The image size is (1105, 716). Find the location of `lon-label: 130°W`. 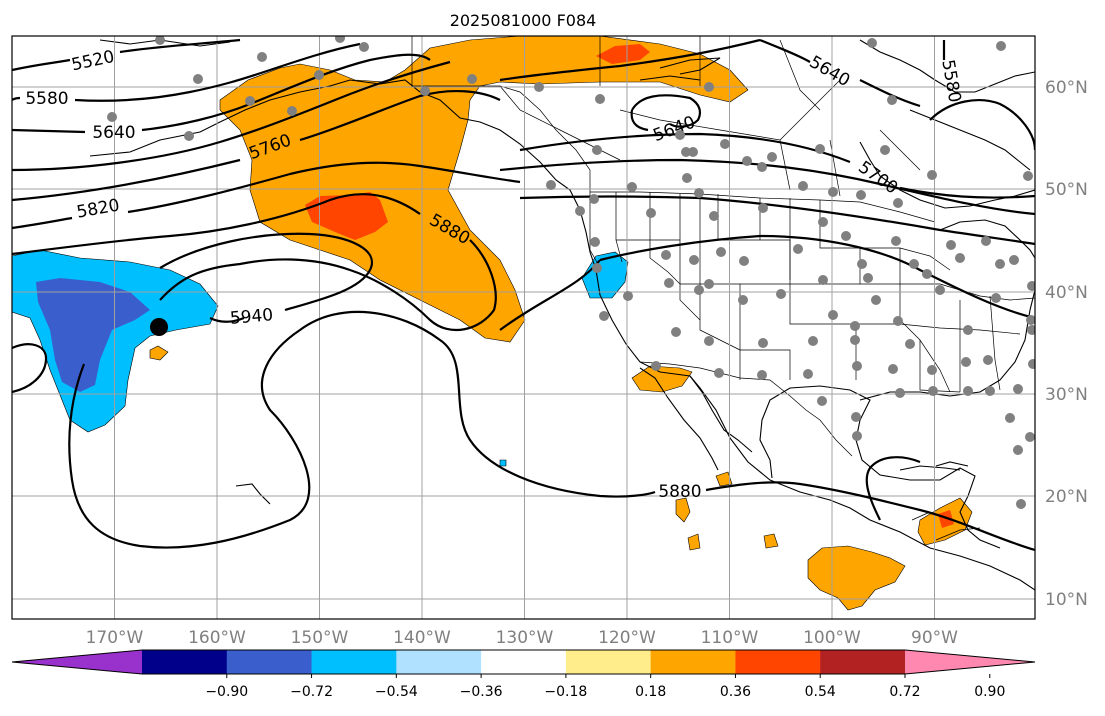

lon-label: 130°W is located at coordinates (525, 638).